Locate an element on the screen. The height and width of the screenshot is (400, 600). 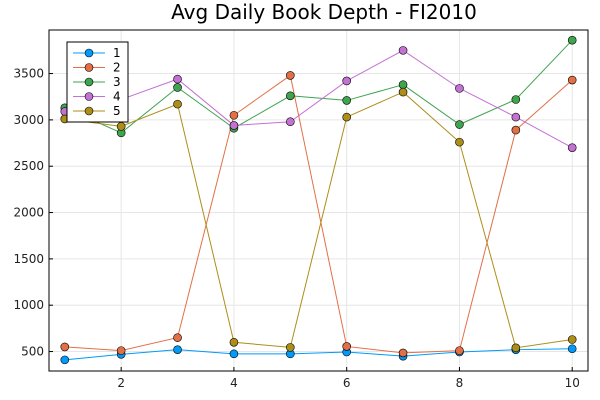
legend-item: 1 is located at coordinates (97, 53).